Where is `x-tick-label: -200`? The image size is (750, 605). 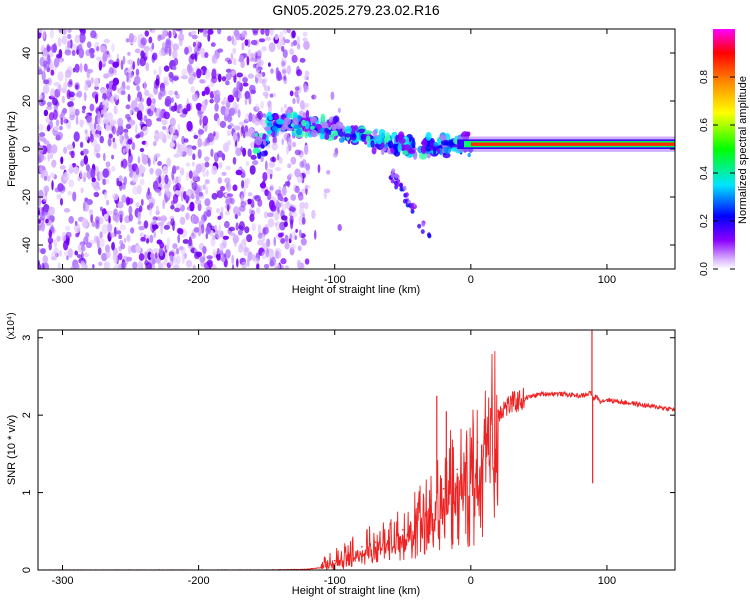
x-tick-label: -200 is located at coordinates (199, 581).